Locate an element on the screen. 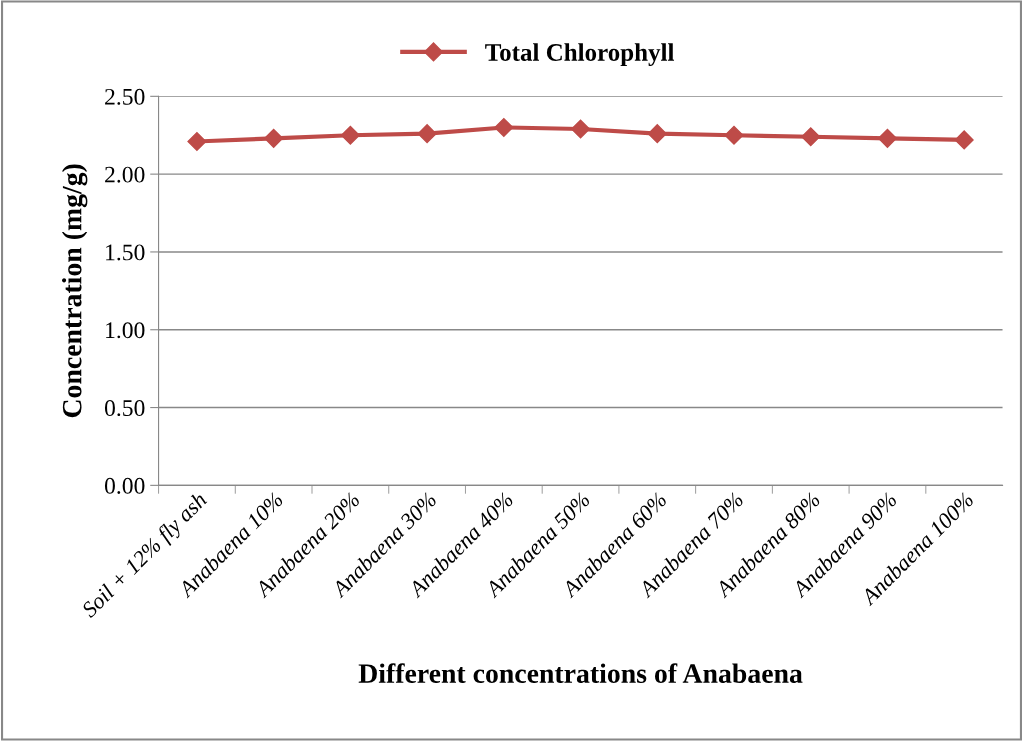  y-tick-label: 1.00 is located at coordinates (125, 330).